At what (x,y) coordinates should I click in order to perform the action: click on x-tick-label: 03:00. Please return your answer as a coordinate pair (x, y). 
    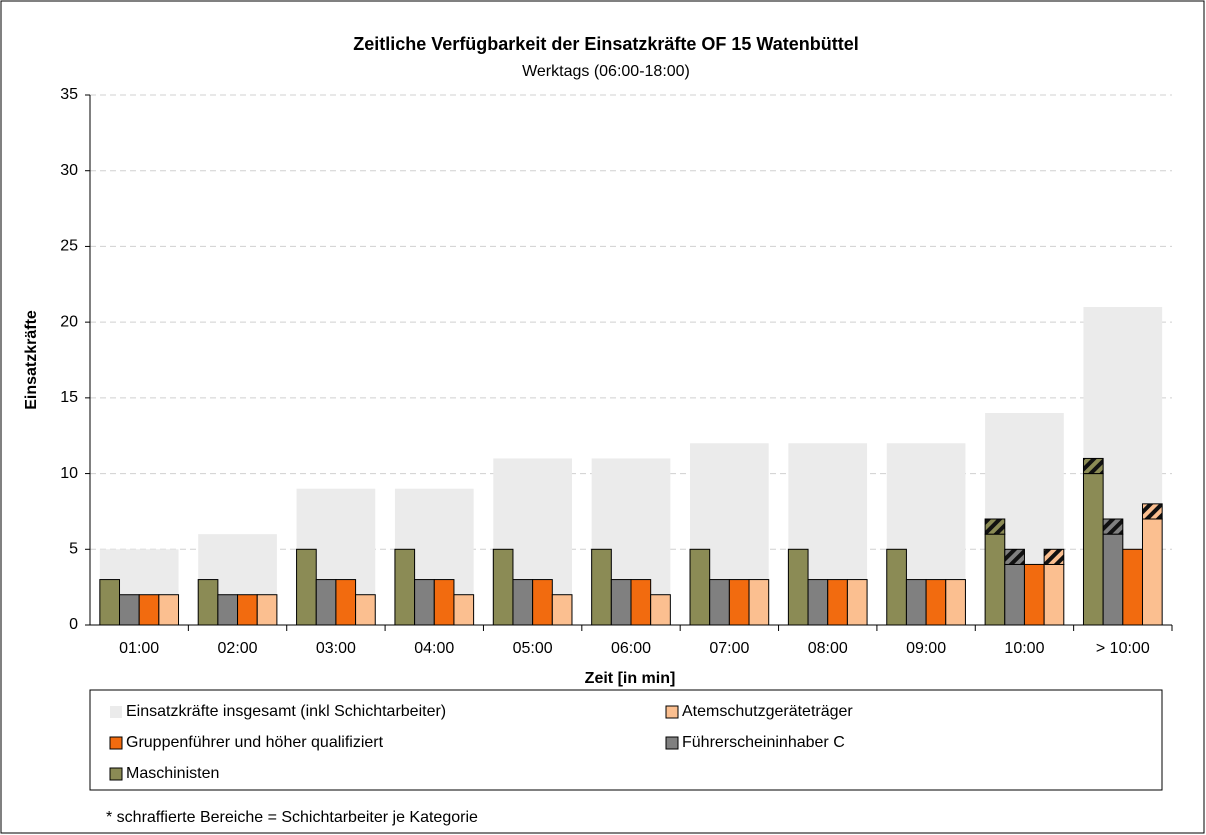
    Looking at the image, I should click on (336, 648).